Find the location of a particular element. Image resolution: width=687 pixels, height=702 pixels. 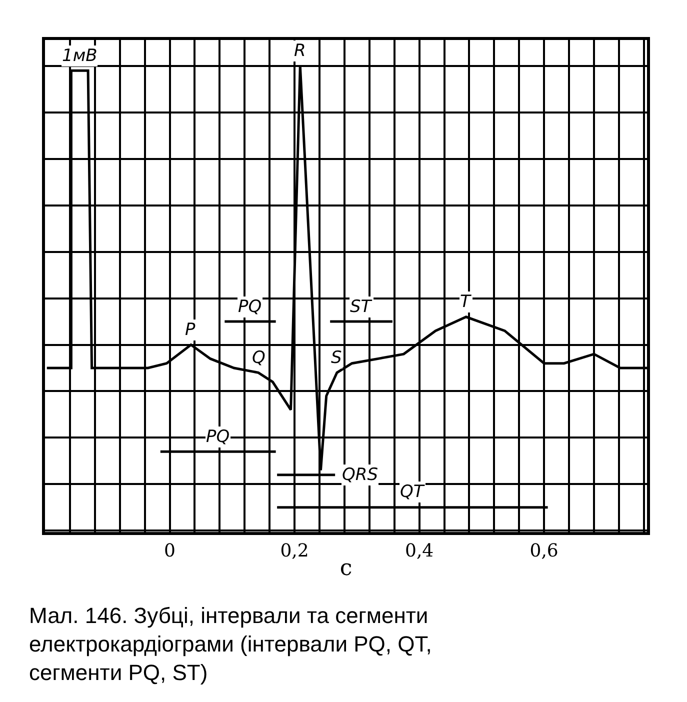

annotation: QRS is located at coordinates (360, 475).